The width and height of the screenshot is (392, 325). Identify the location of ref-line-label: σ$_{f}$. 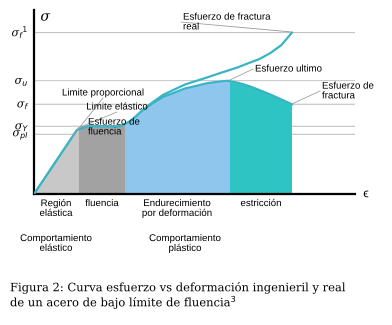
(22, 106).